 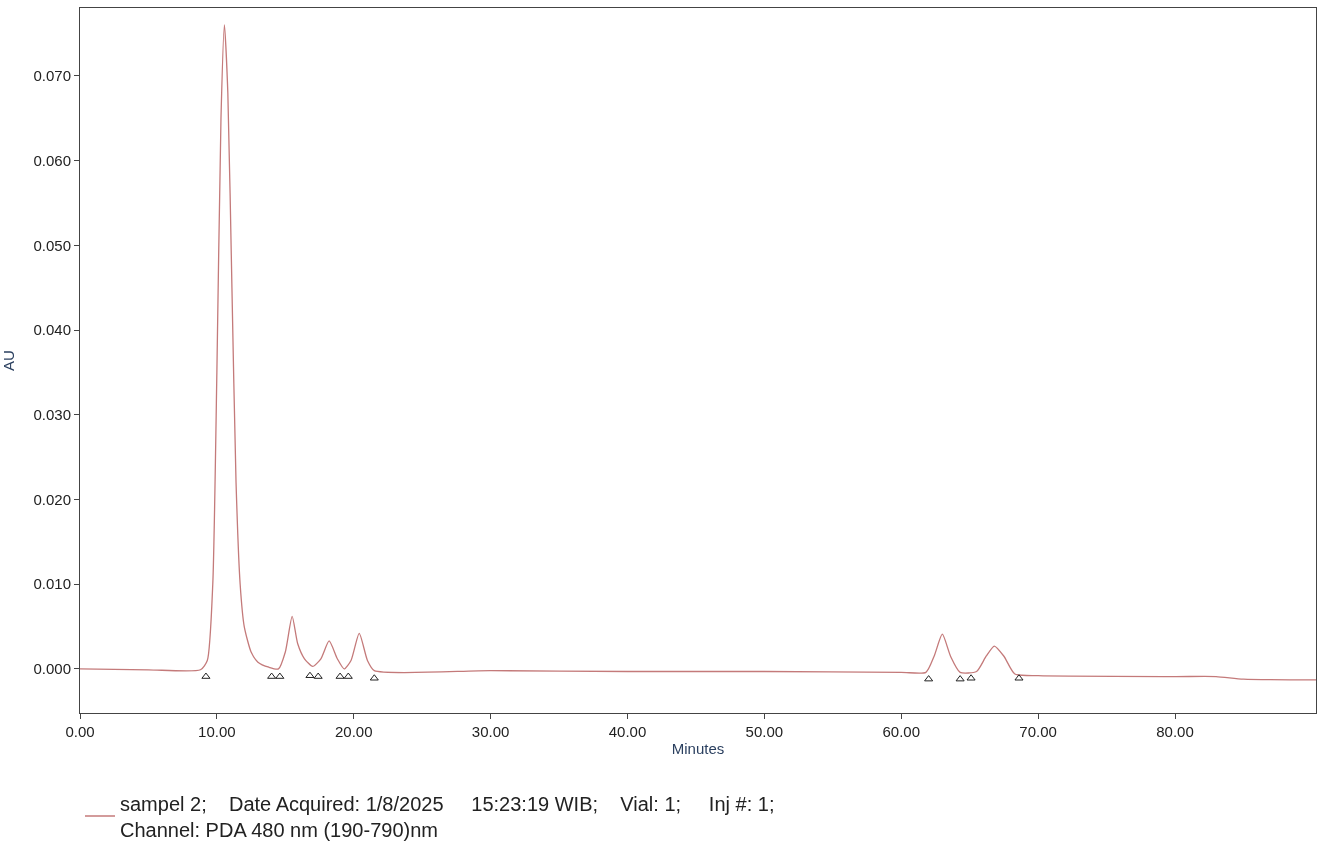 What do you see at coordinates (52, 669) in the screenshot?
I see `y-tick-label: 0.000` at bounding box center [52, 669].